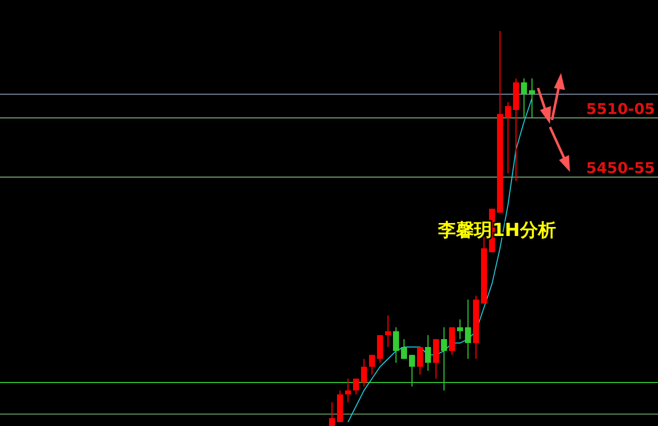 The image size is (658, 426). I want to click on annotation: 5450-55, so click(620, 168).